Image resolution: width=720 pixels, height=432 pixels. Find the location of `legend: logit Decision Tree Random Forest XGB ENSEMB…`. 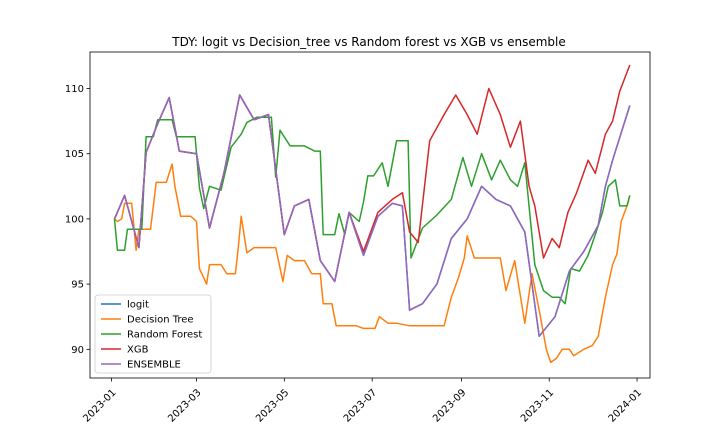

legend: logit Decision Tree Random Forest XGB ENSEMB… is located at coordinates (153, 334).